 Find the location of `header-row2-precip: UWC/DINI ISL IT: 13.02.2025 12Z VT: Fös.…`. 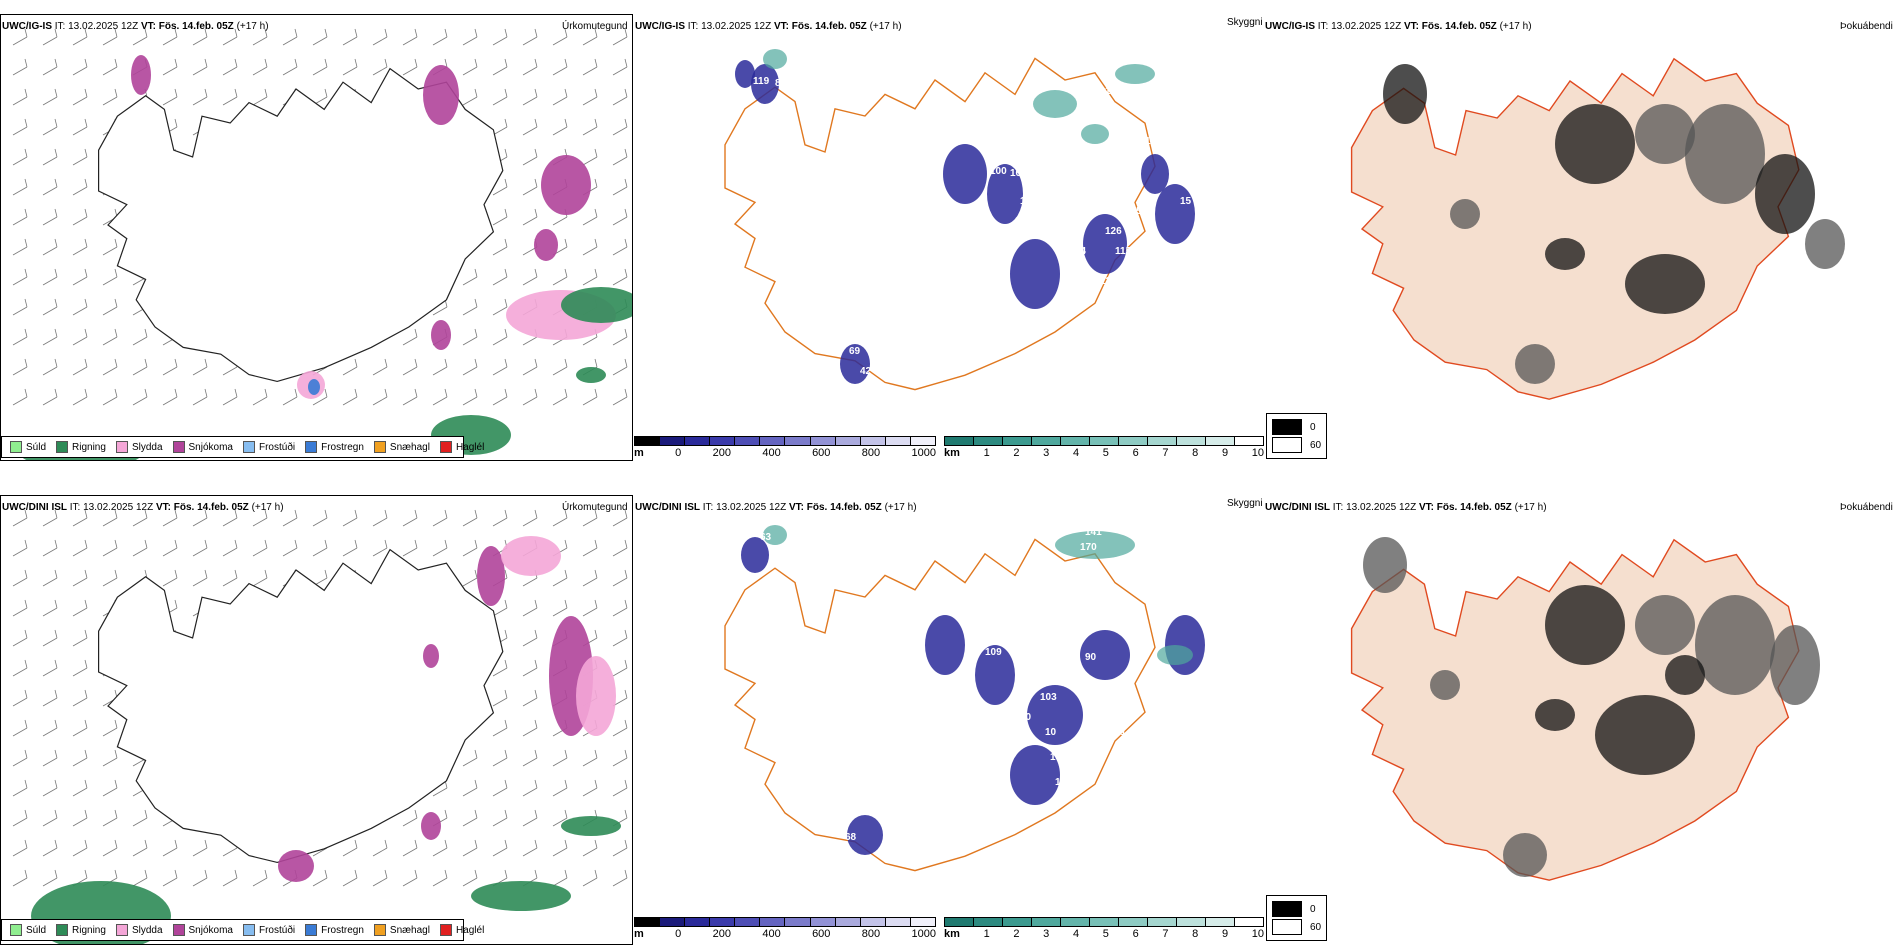

header-row2-precip: UWC/DINI ISL IT: 13.02.2025 12Z VT: Fös.… is located at coordinates (143, 507).